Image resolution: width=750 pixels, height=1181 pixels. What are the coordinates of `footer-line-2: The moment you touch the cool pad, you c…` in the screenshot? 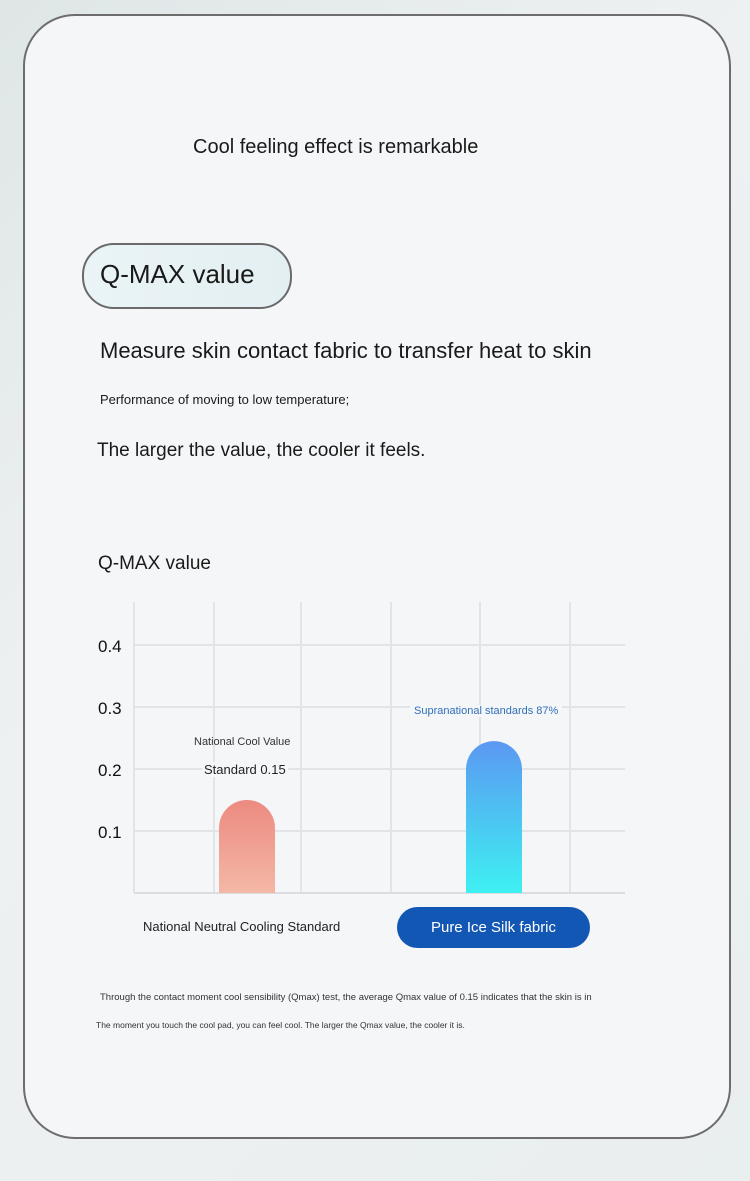 It's located at (280, 1025).